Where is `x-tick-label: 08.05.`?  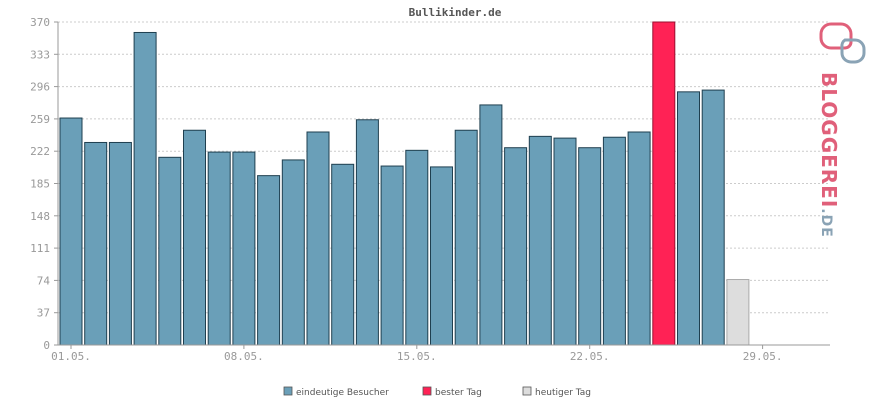
x-tick-label: 08.05. is located at coordinates (244, 356).